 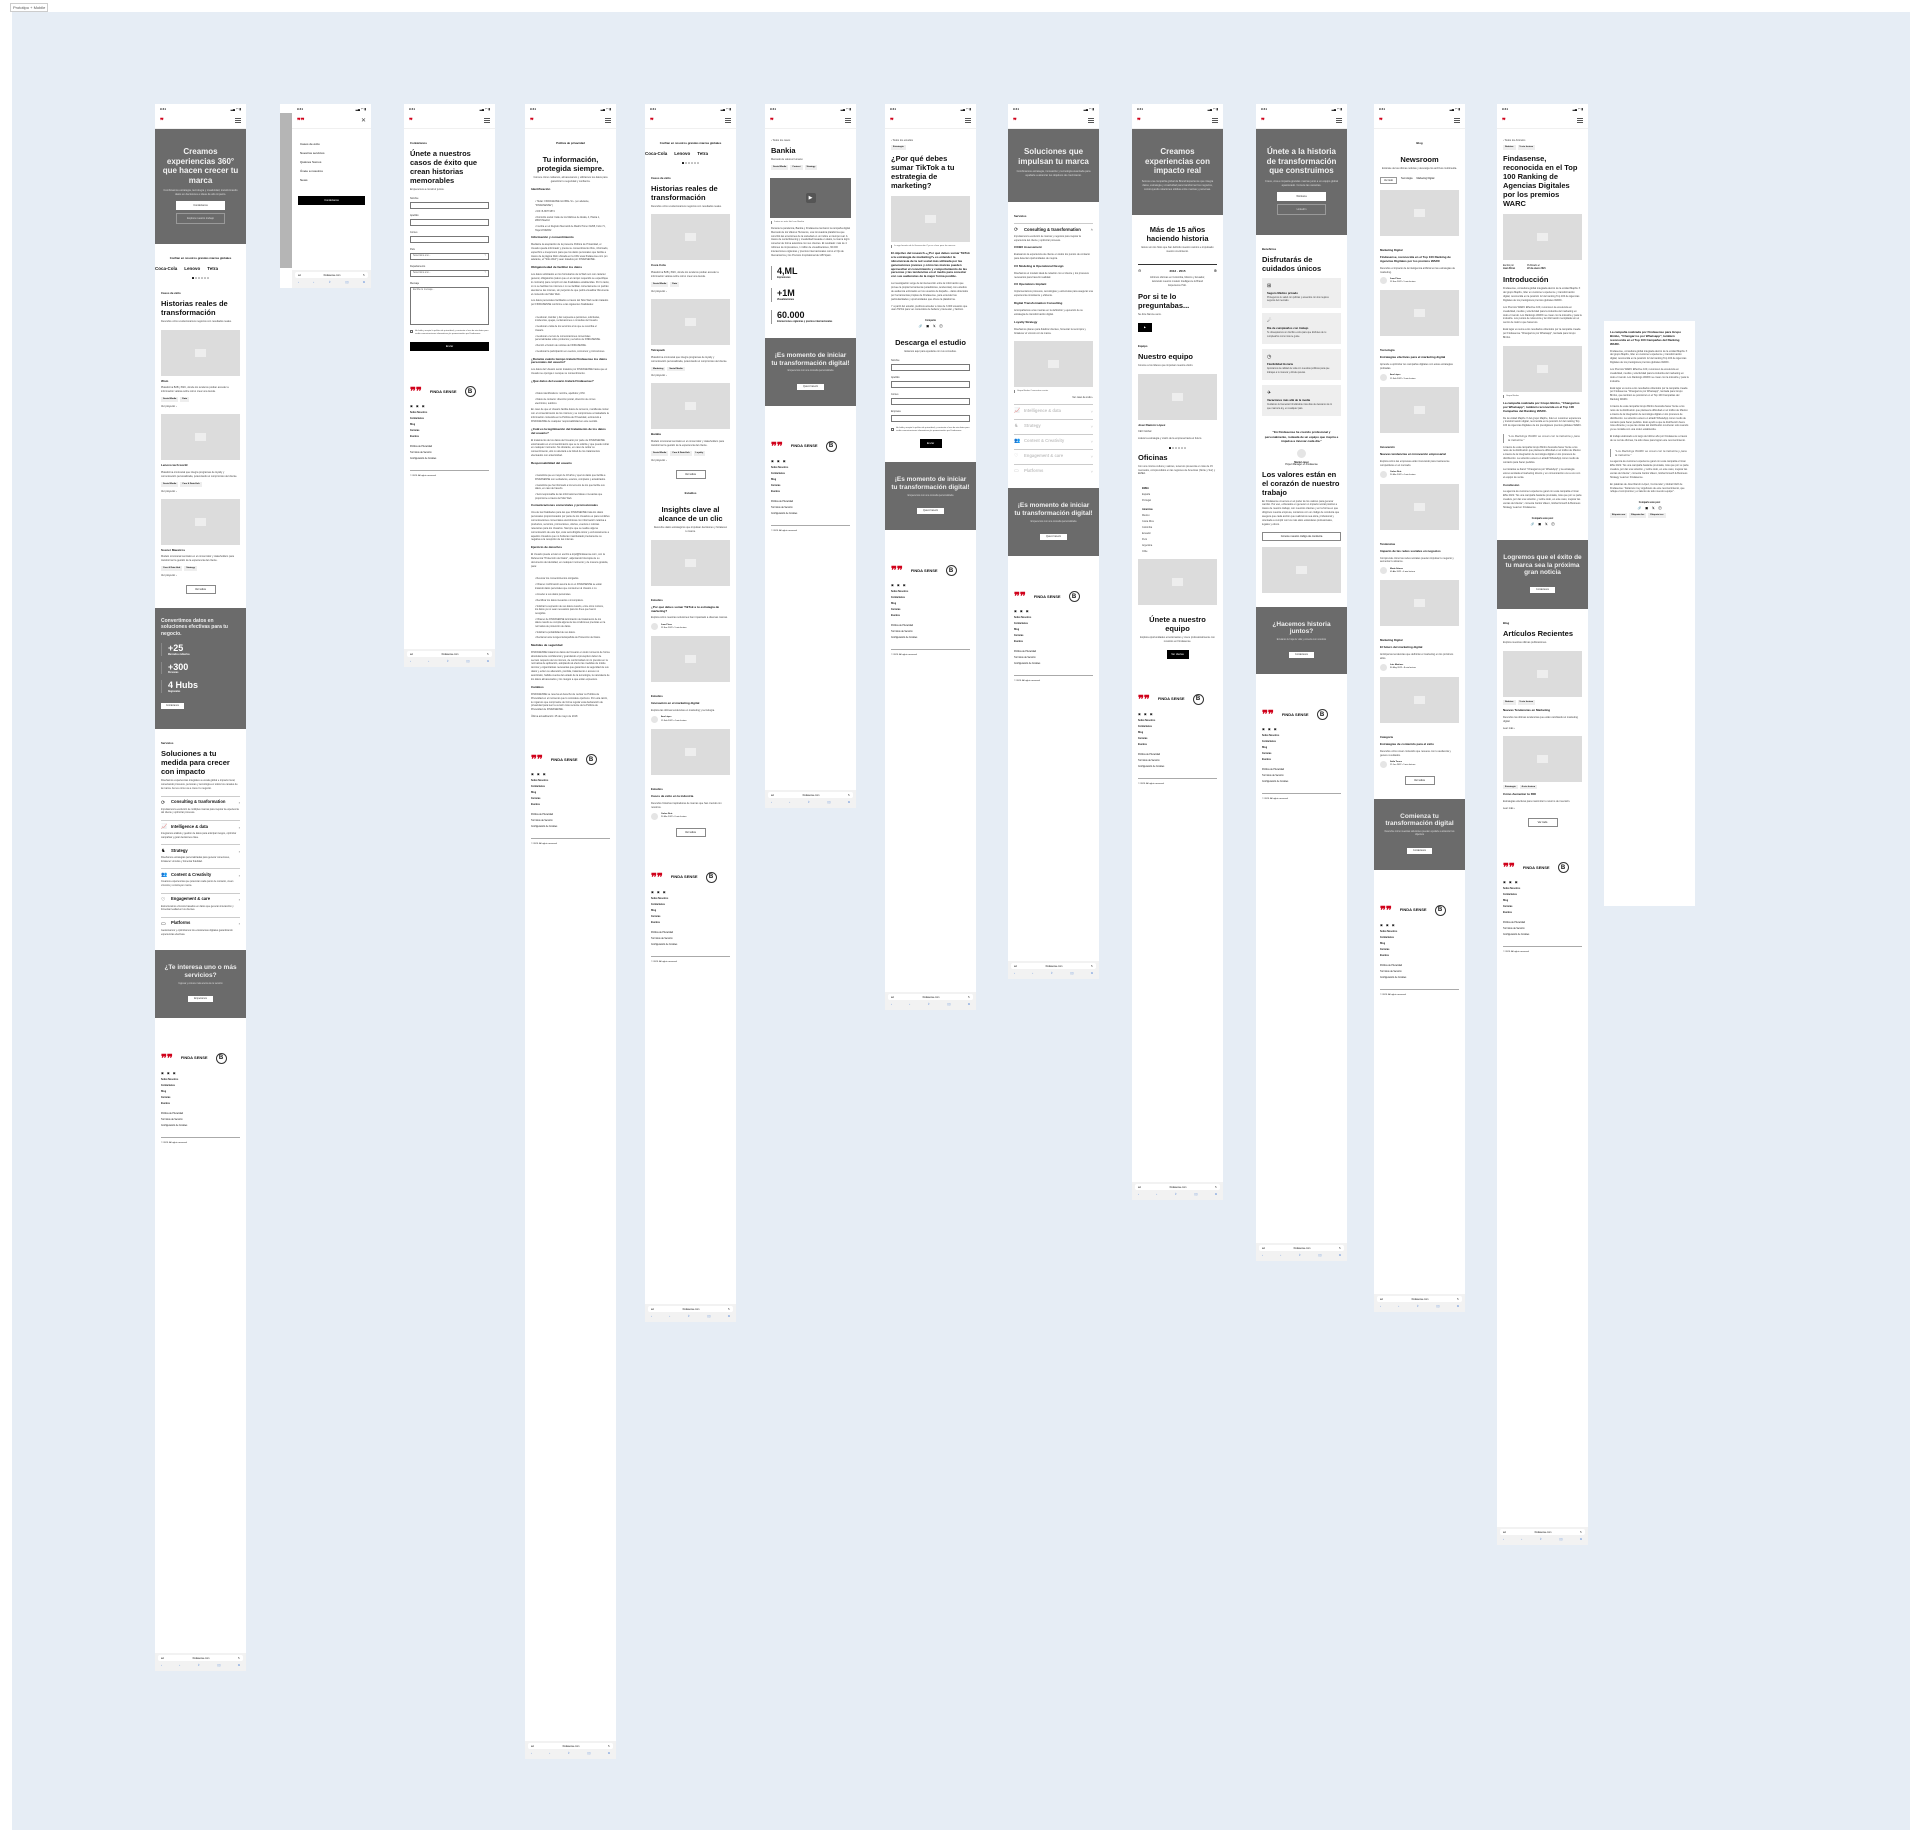 I want to click on hero-primary-button: Workana, so click(x=1301, y=196).